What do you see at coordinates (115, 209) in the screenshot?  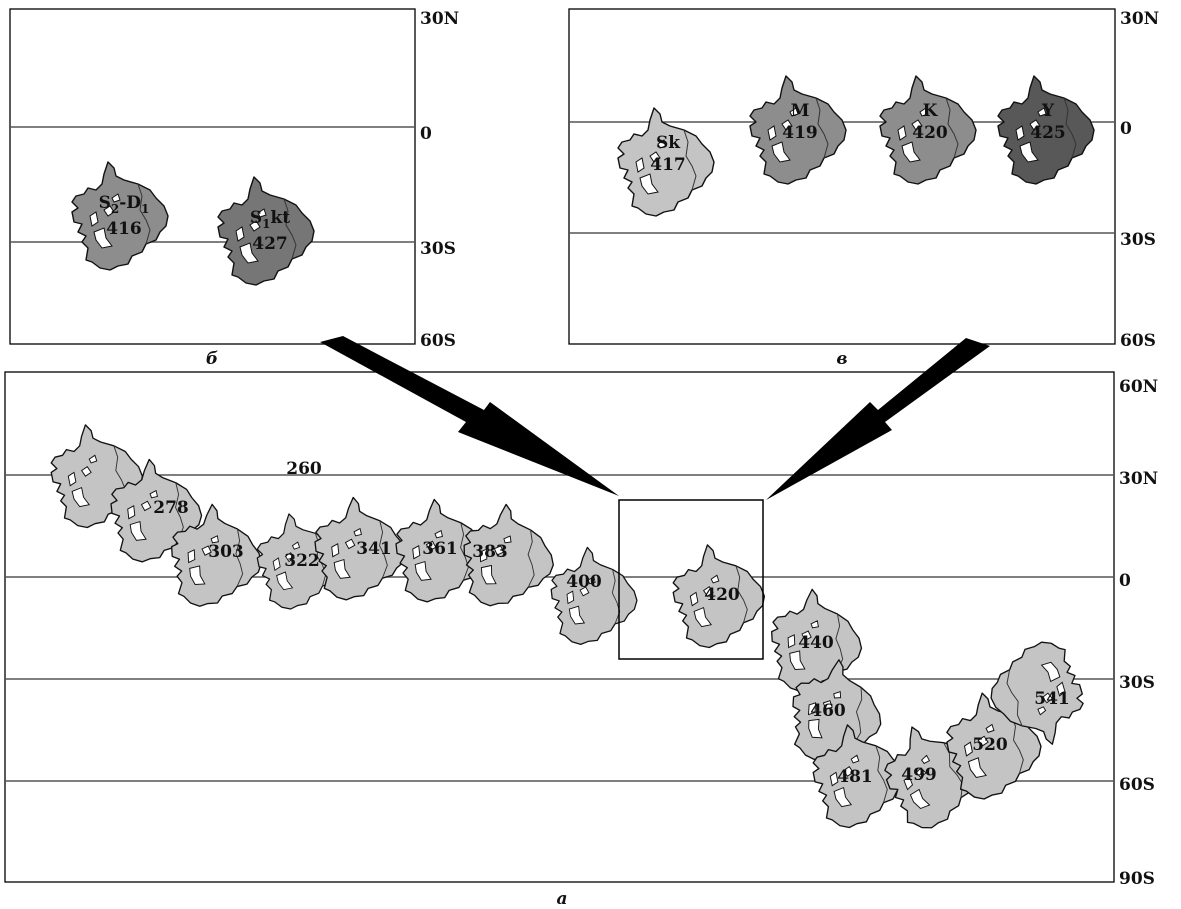 I see `block-stage-label-part: 2` at bounding box center [115, 209].